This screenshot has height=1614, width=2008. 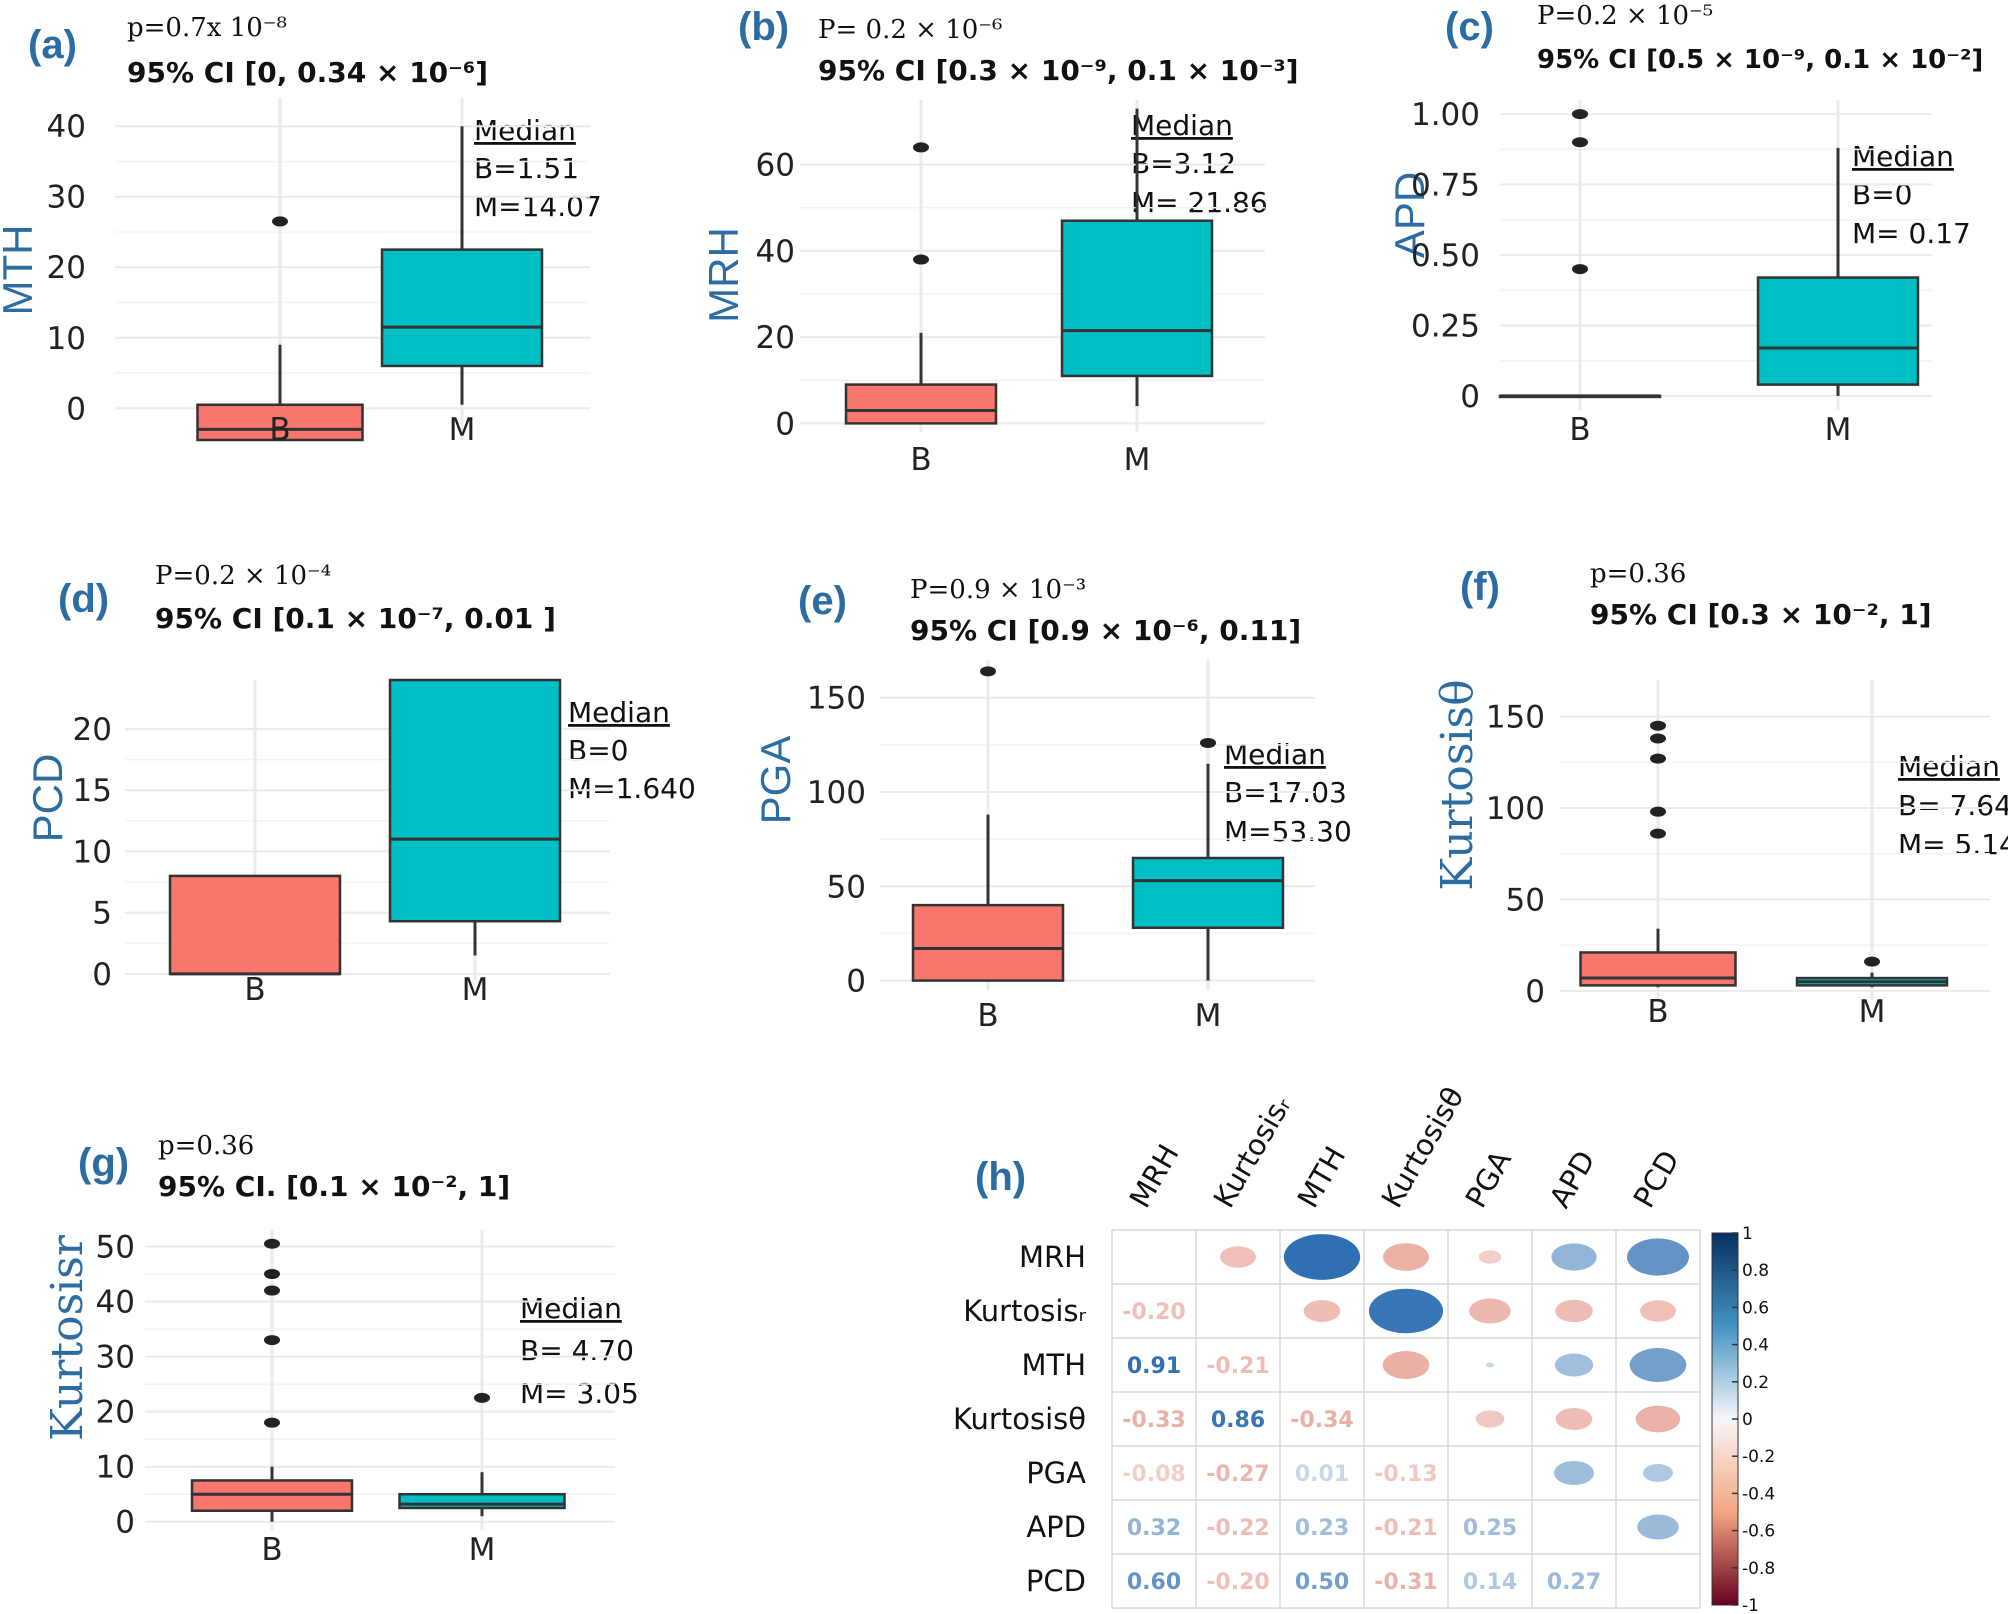 What do you see at coordinates (598, 750) in the screenshot?
I see `median-b-d: B=0` at bounding box center [598, 750].